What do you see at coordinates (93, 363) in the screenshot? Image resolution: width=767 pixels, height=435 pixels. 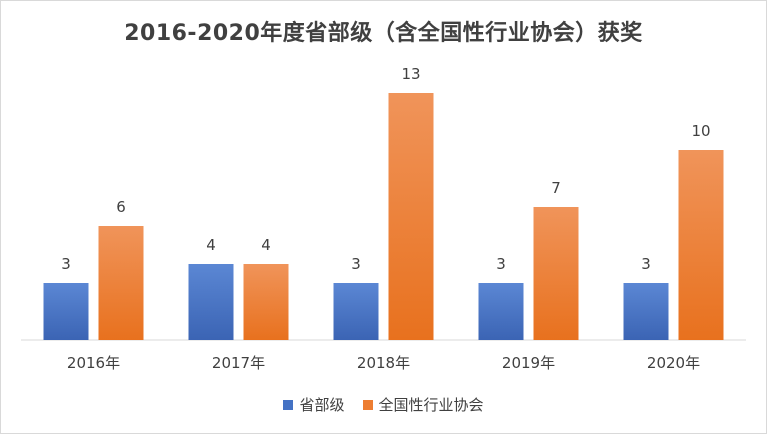 I see `x-tick-label-0: 2016年` at bounding box center [93, 363].